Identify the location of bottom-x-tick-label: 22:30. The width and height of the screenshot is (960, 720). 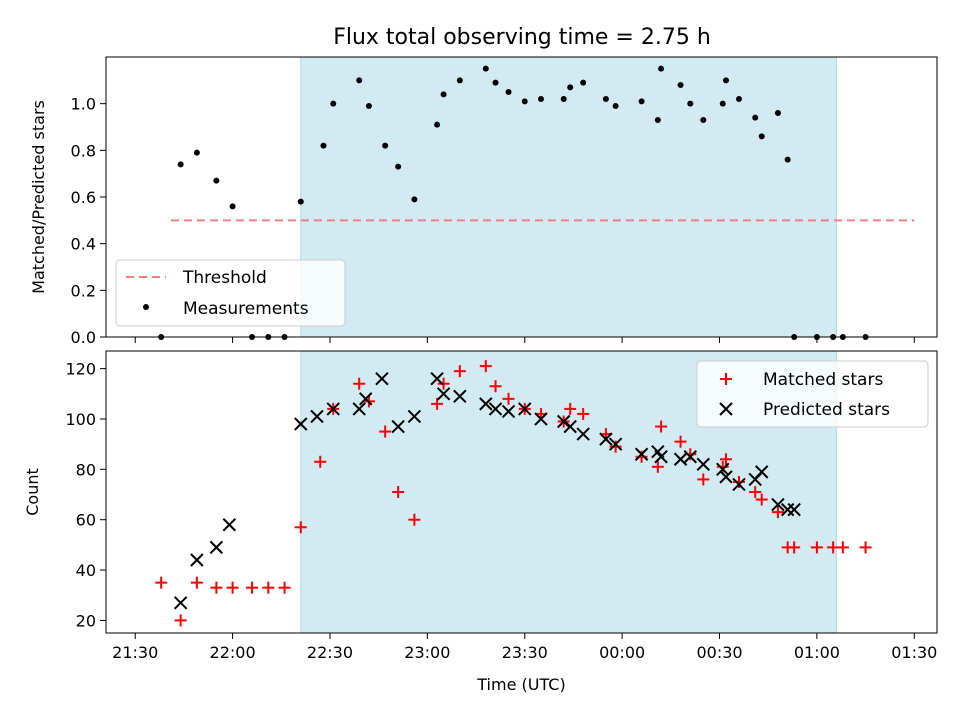
(330, 652).